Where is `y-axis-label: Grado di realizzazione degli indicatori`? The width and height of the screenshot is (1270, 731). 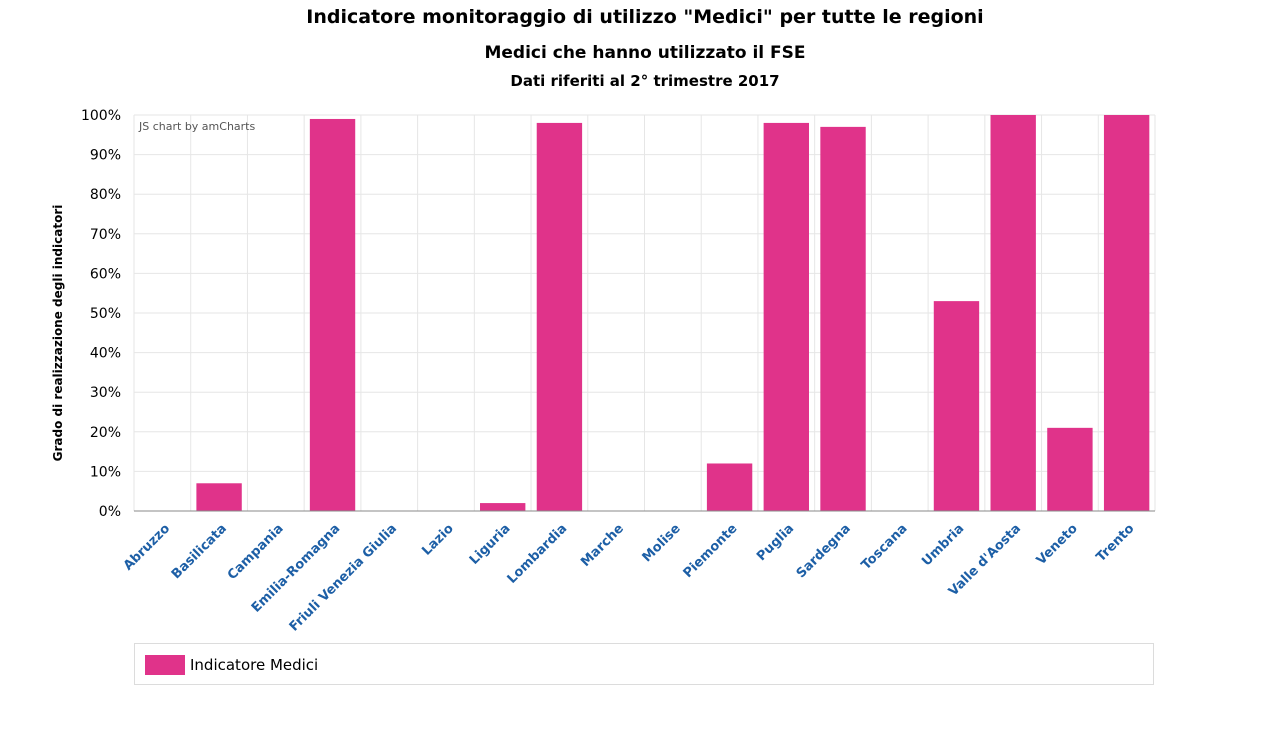 y-axis-label: Grado di realizzazione degli indicatori is located at coordinates (58, 333).